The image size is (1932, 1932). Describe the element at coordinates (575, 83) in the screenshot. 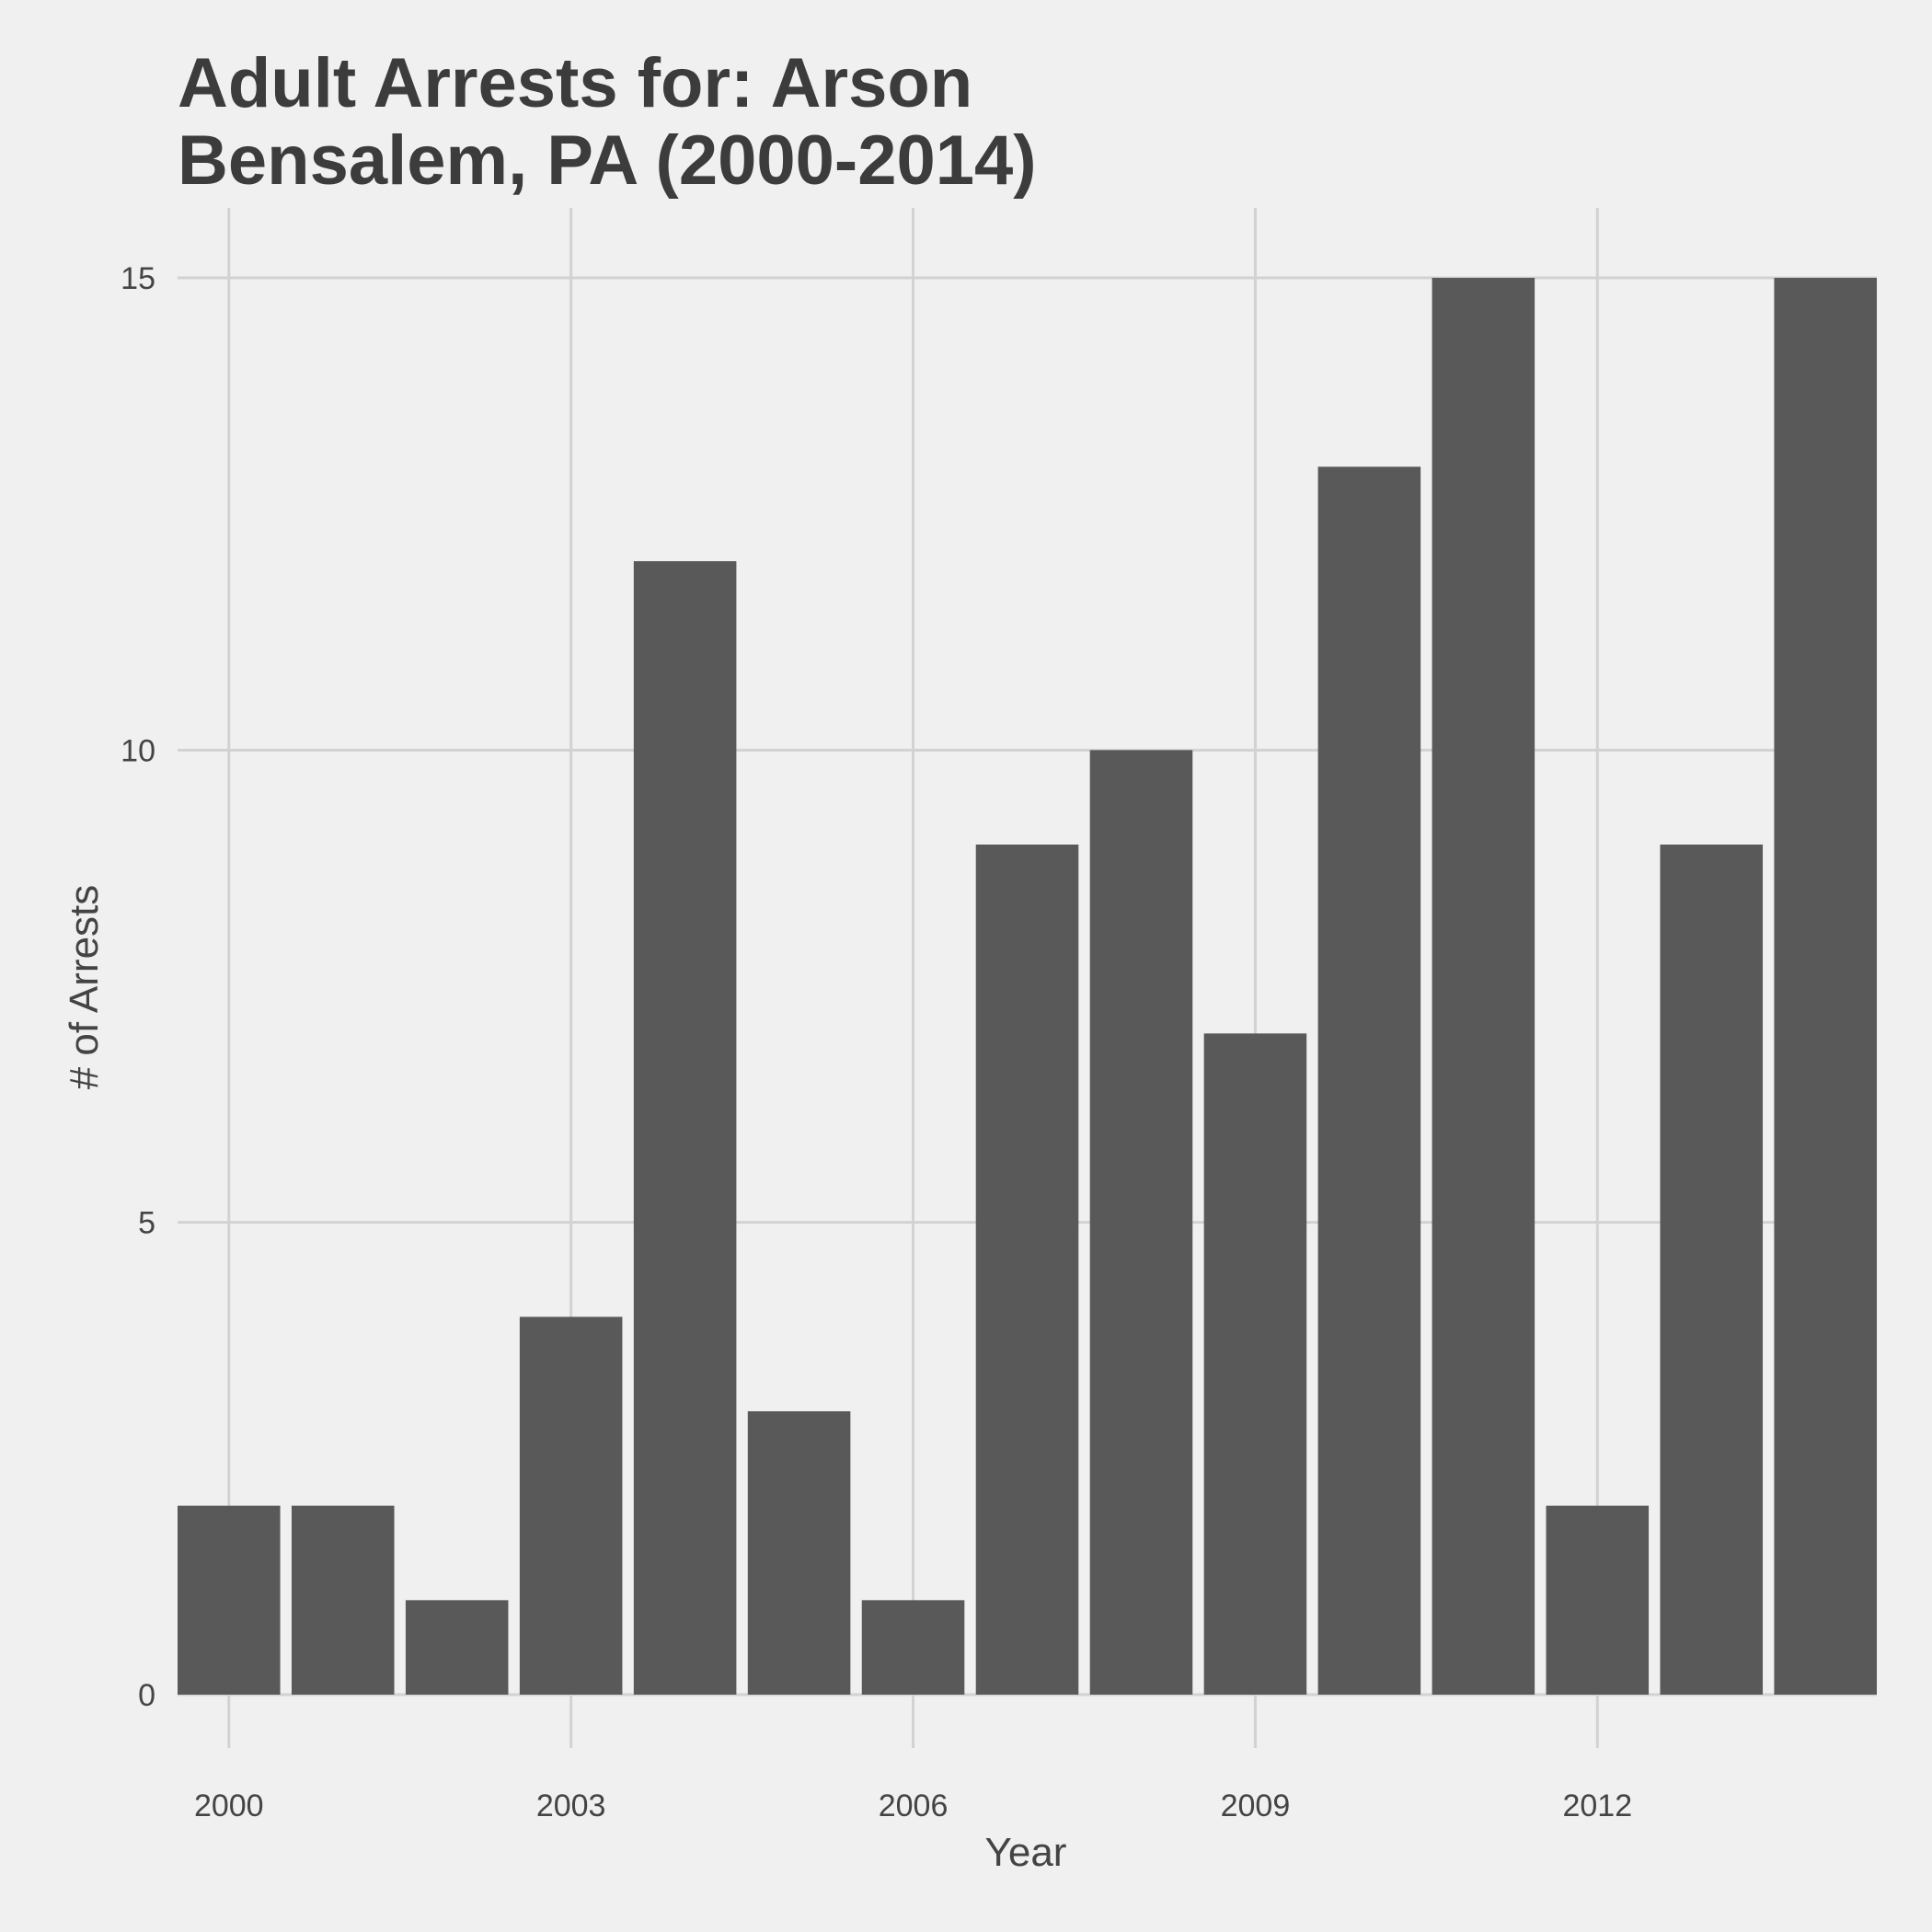

I see `chart-title: Adult Arrests for: Arson` at that location.